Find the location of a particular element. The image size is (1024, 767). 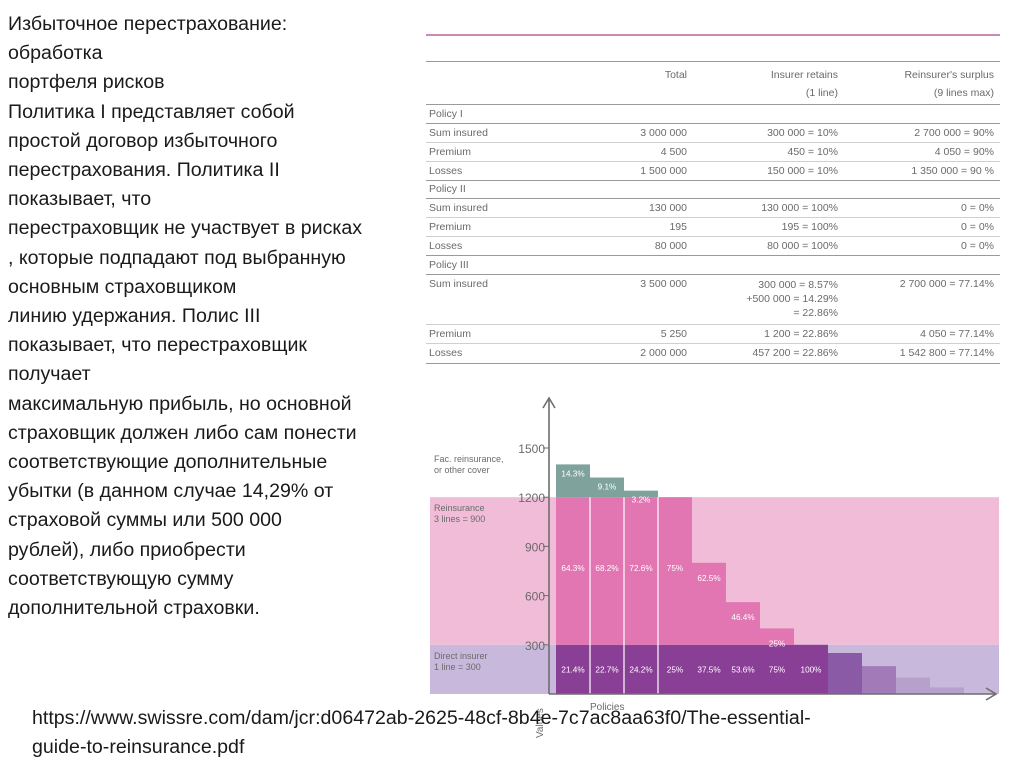

data-label: 100% is located at coordinates (811, 669).